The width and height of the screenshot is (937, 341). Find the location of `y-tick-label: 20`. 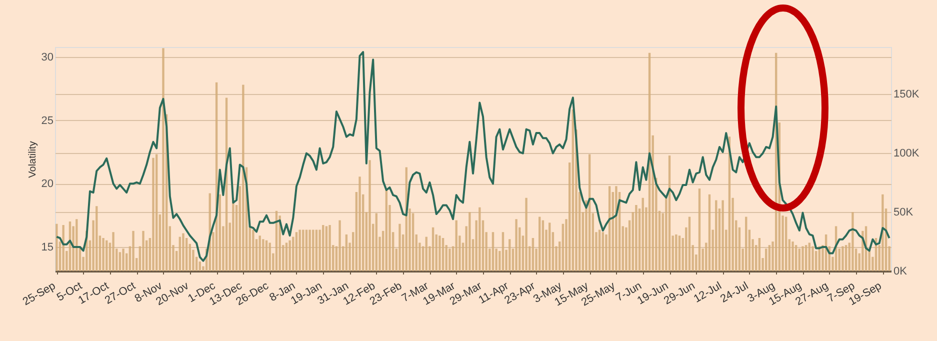

y-tick-label: 20 is located at coordinates (47, 184).